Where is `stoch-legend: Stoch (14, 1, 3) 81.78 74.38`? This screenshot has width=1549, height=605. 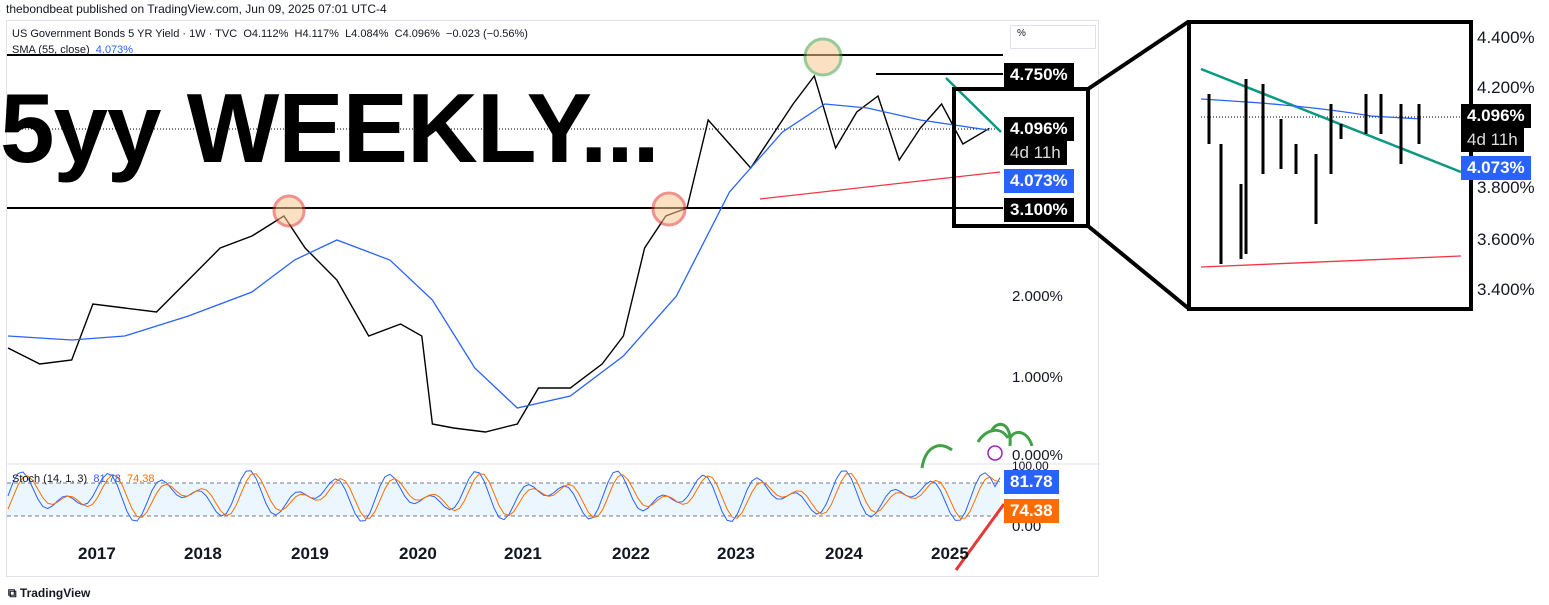 stoch-legend: Stoch (14, 1, 3) 81.78 74.38 is located at coordinates (83, 479).